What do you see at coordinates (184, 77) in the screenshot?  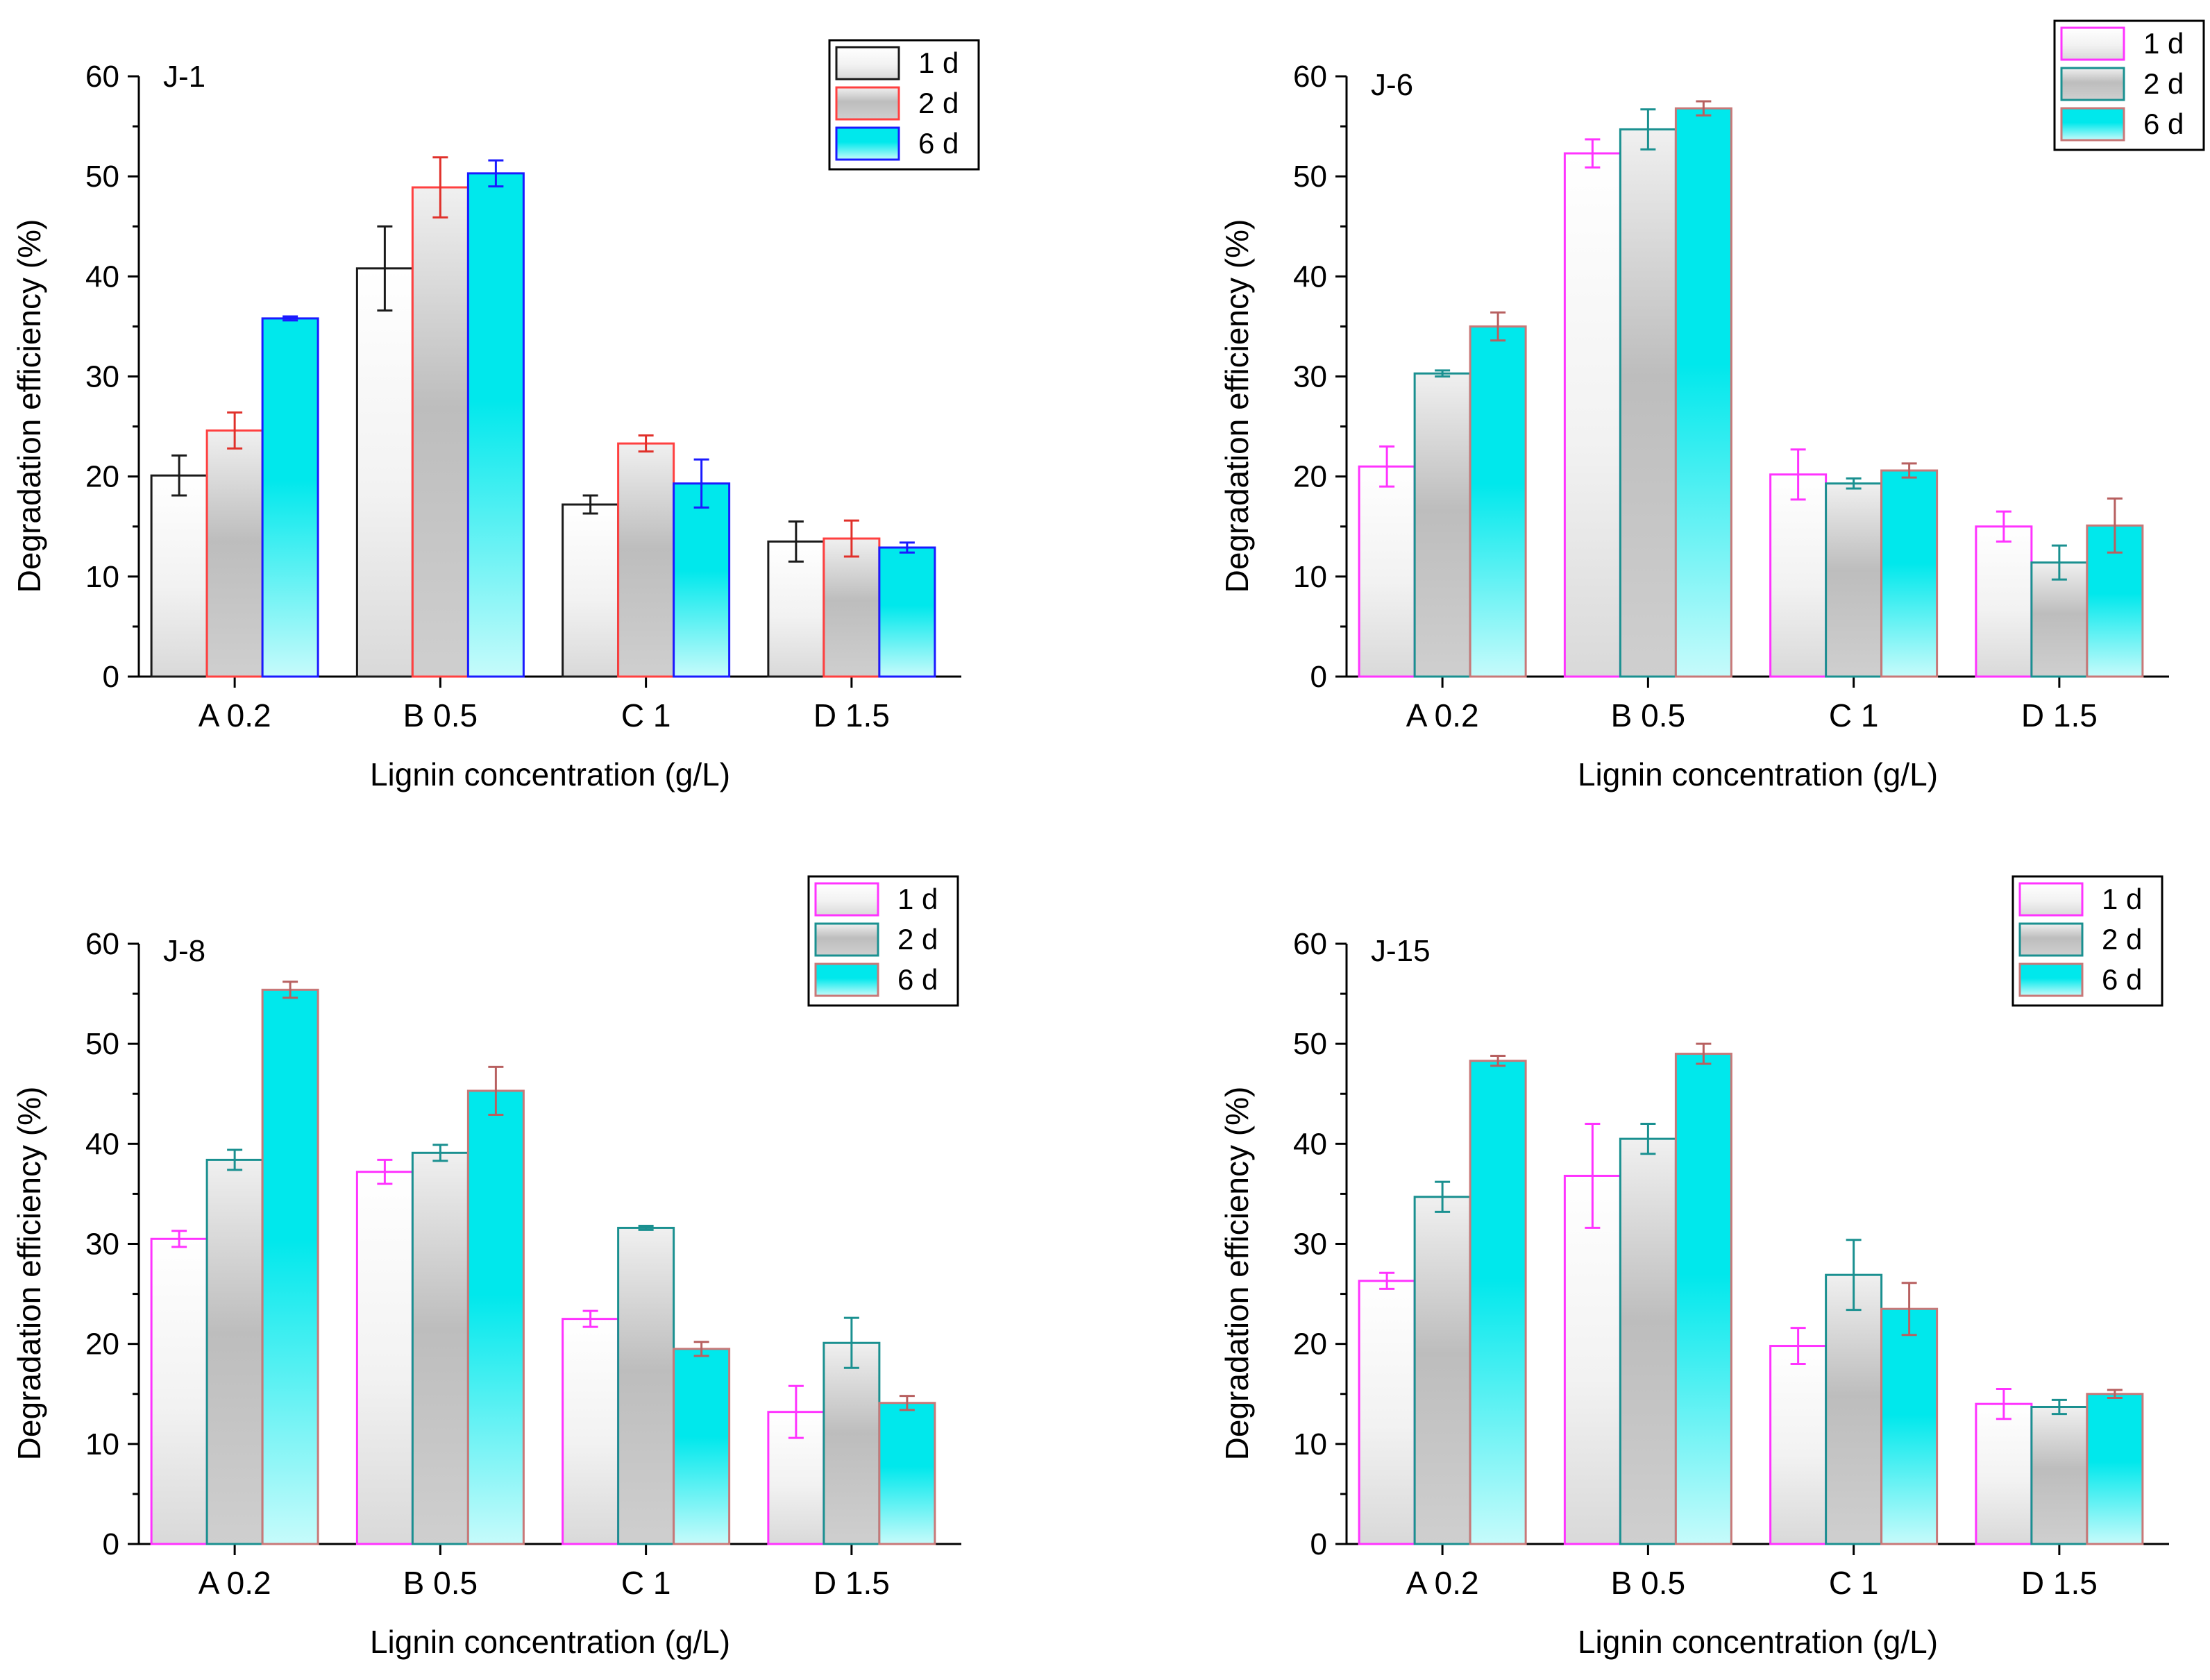 I see `panel-label: J-1` at bounding box center [184, 77].